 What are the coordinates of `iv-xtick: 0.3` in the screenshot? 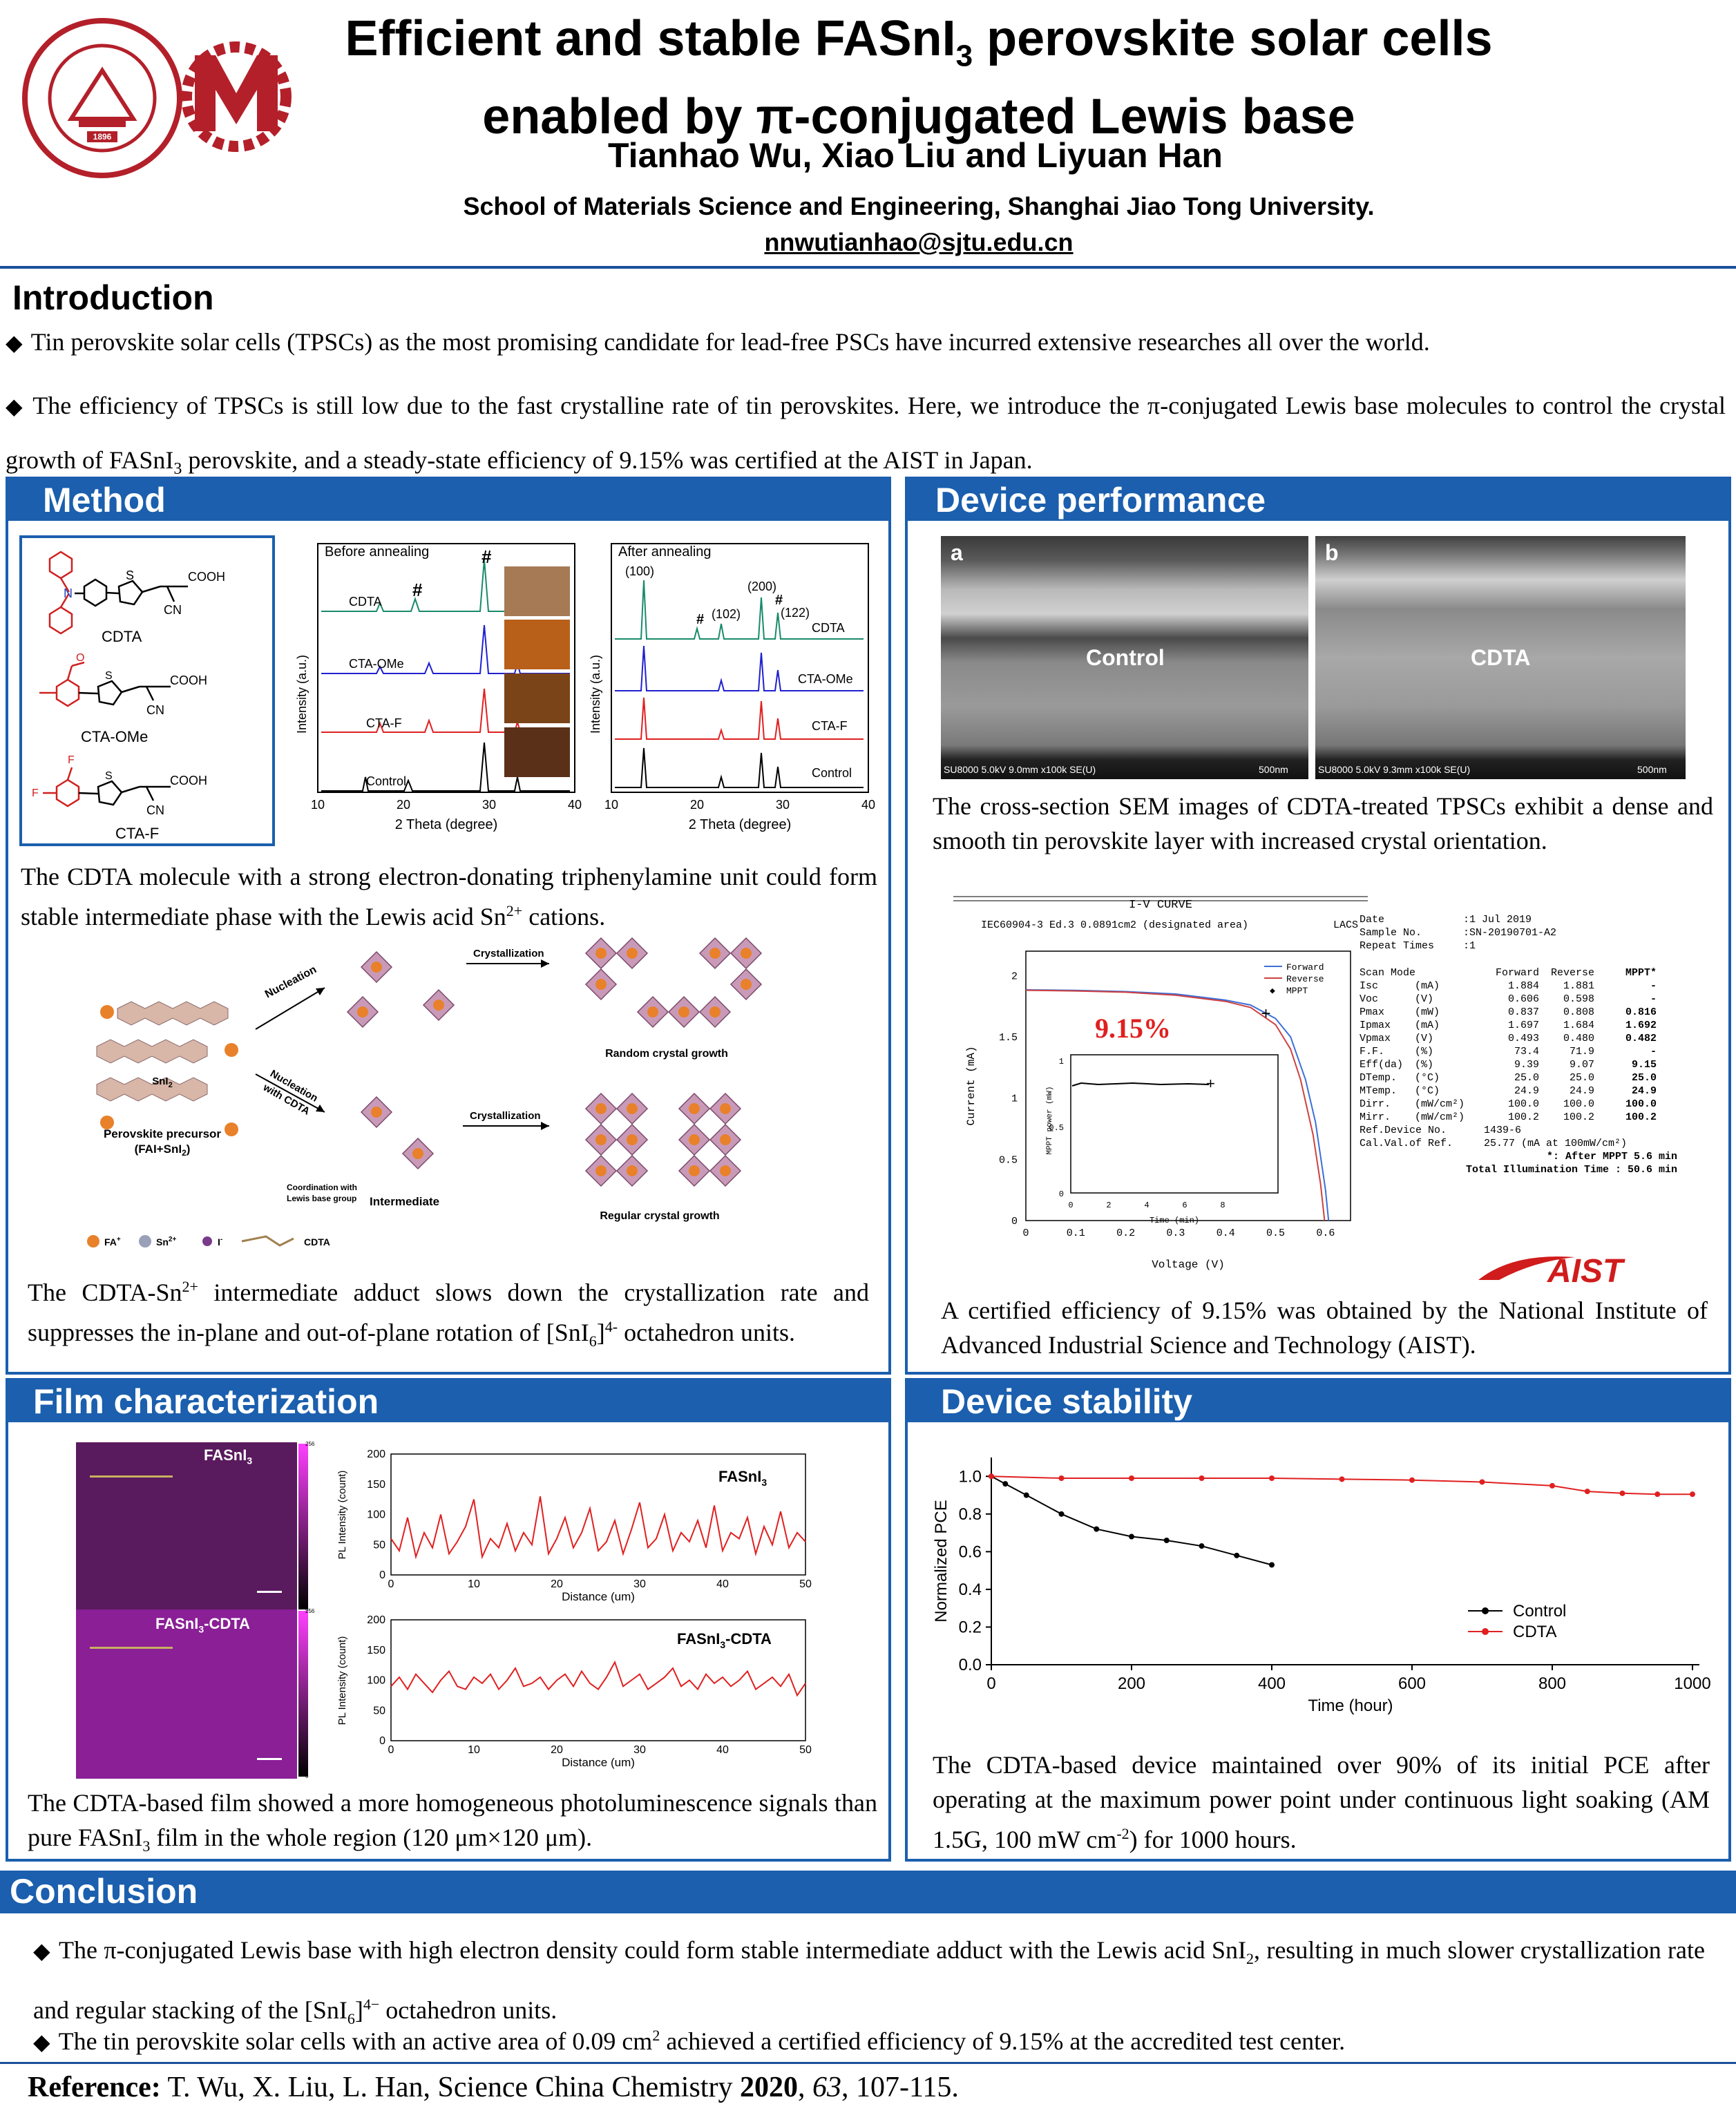 It's located at (1175, 1233).